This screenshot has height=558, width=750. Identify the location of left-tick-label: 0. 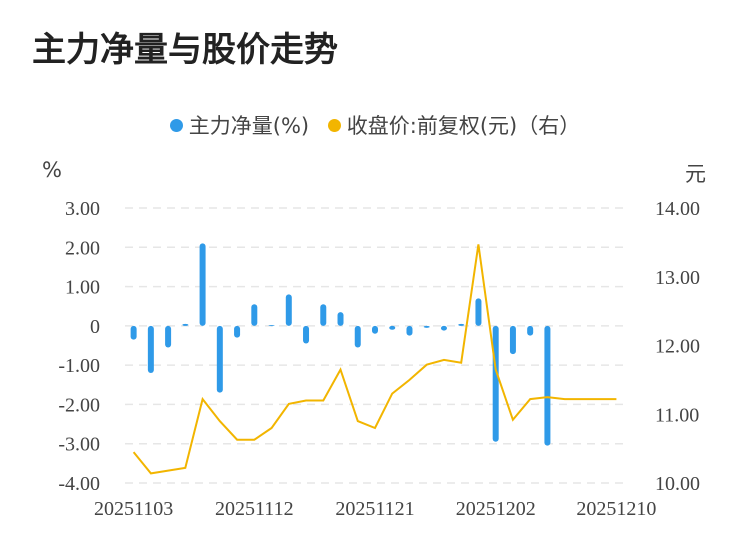
(95, 327).